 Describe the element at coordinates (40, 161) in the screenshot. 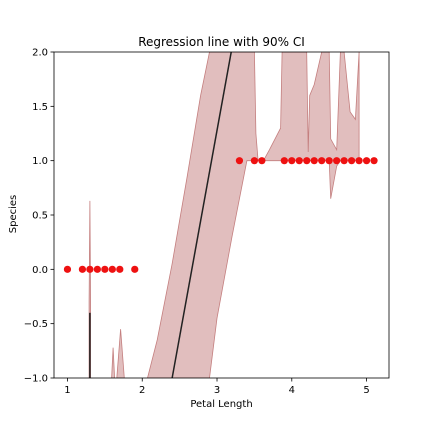

I see `y-tick-label-4: 1.0` at that location.